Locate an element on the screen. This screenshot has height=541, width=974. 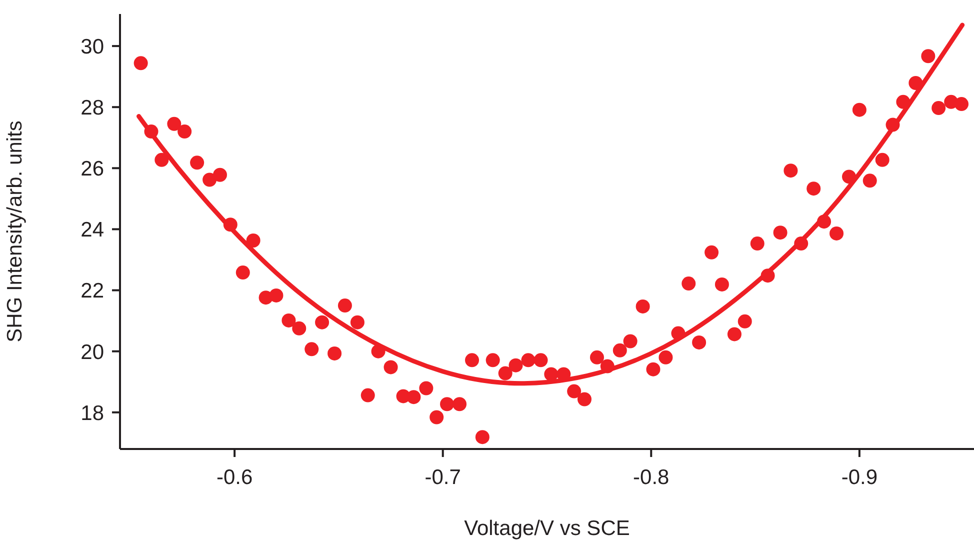
y-tick-label: 26 is located at coordinates (92, 169).